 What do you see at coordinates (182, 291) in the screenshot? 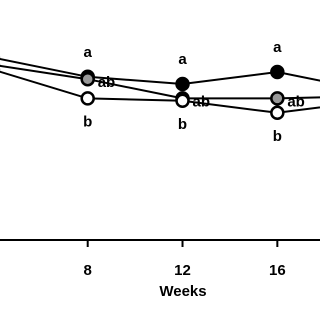
I see `x-axis-label: Weeks` at bounding box center [182, 291].